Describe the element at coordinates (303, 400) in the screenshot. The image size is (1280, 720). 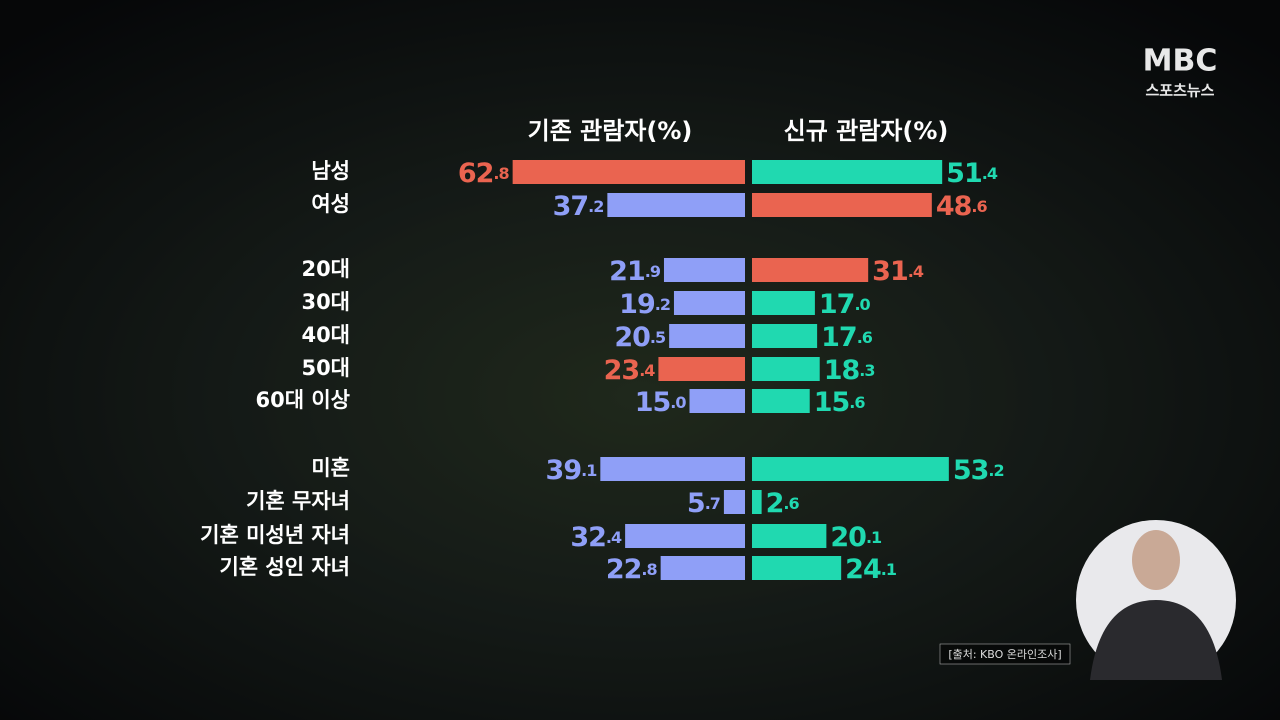
I see `category-label: 60대 이상` at that location.